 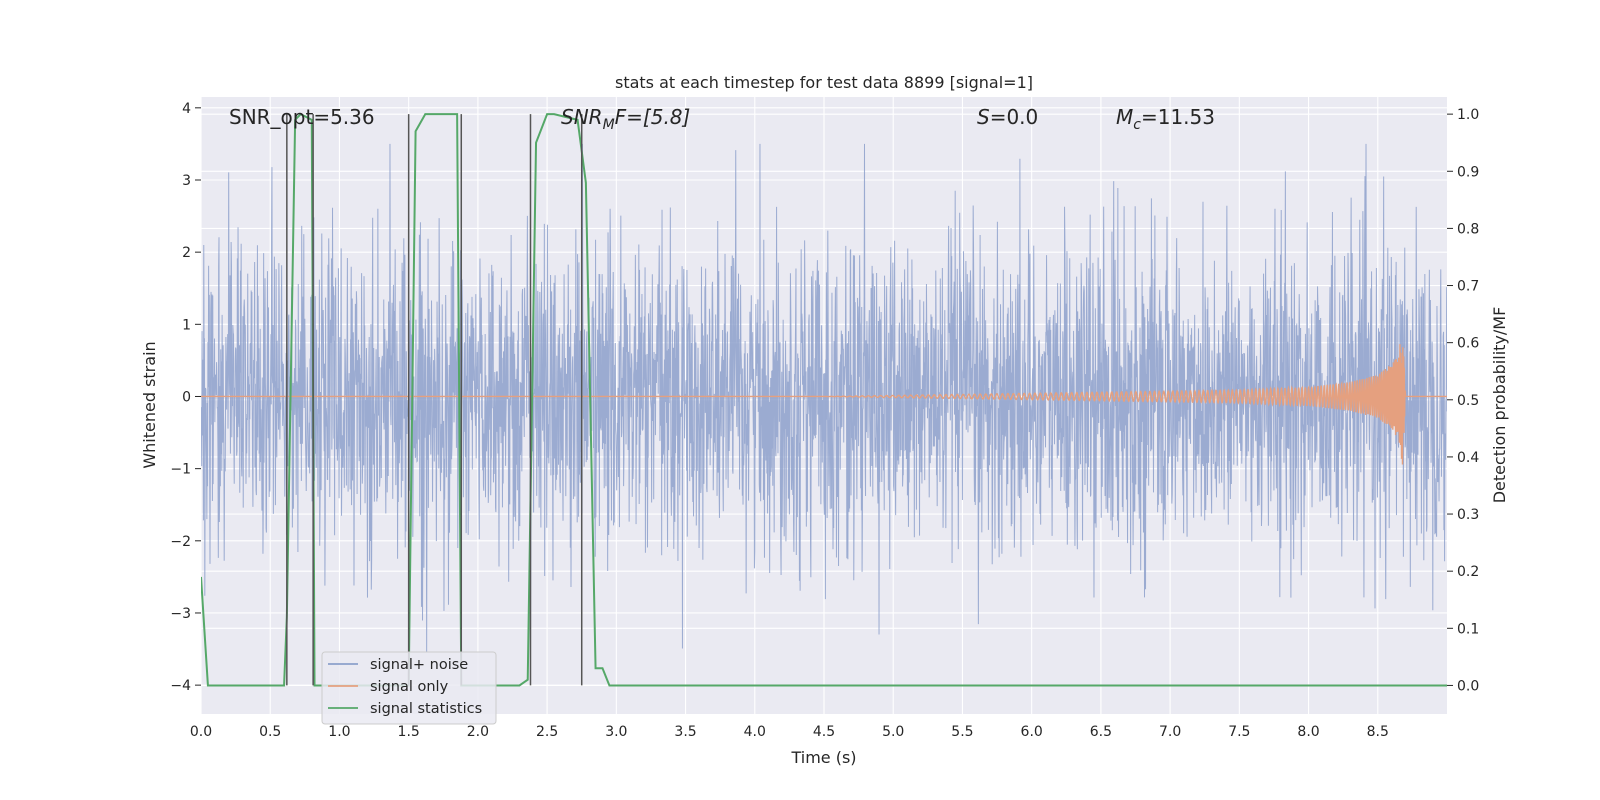 I want to click on y2-tick-label: 0.2, so click(x=1468, y=572).